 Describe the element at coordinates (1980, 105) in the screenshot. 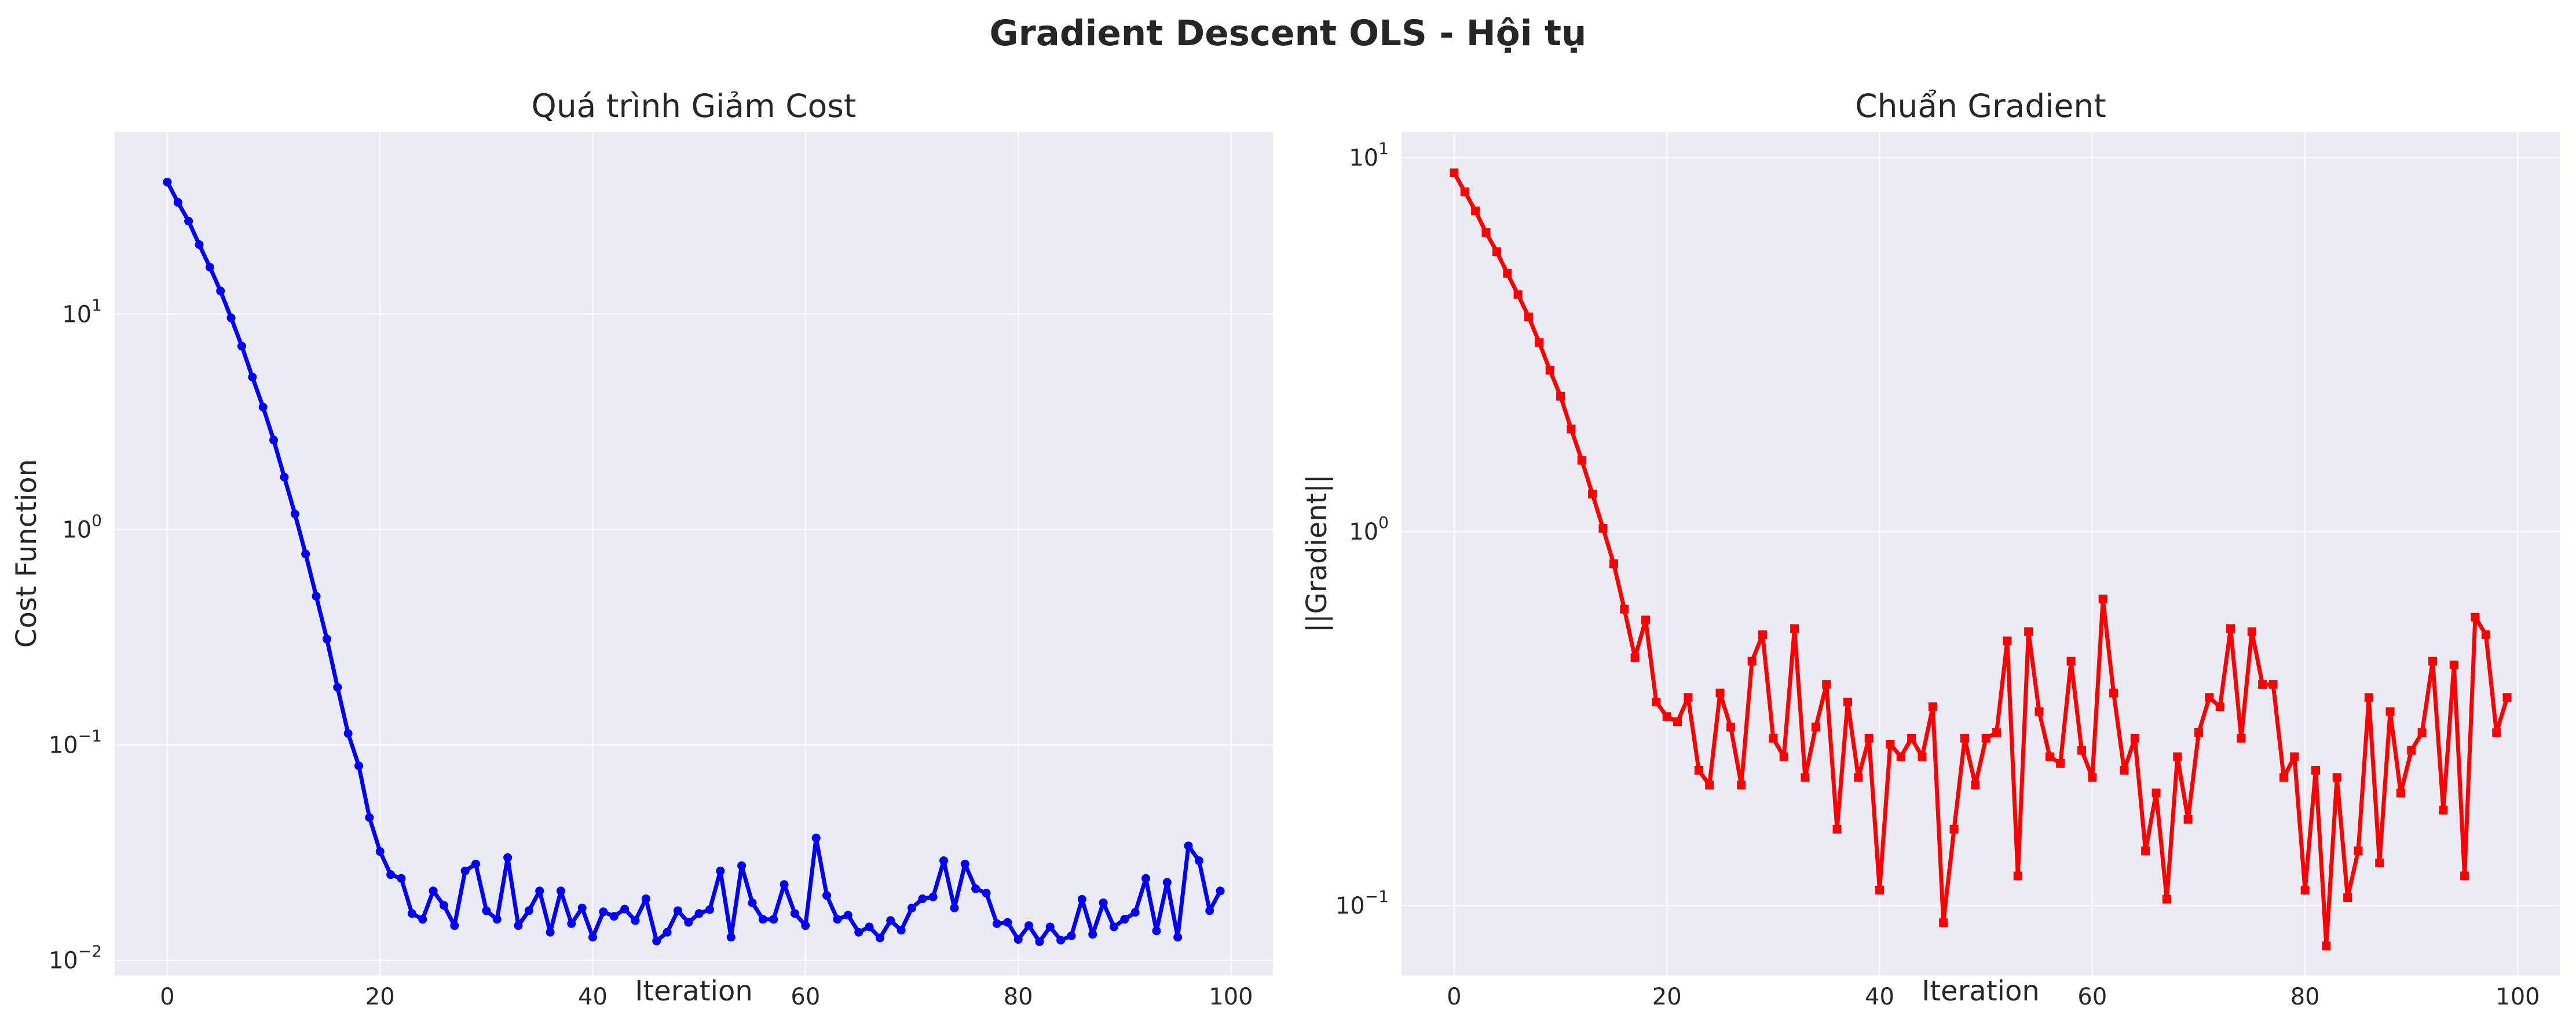

I see `gradient-chart-title: Chuẩn Gradient` at that location.